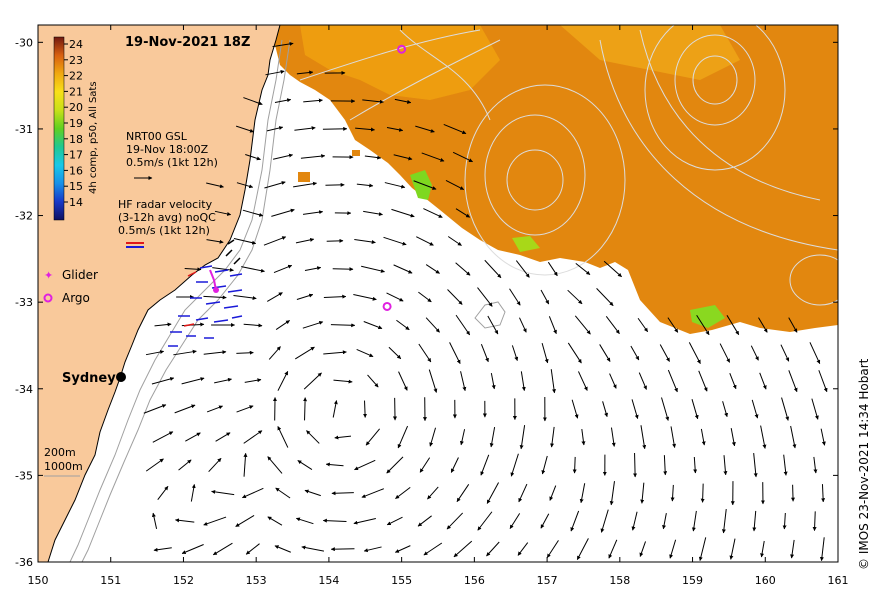 Image resolution: width=879 pixels, height=600 pixels. What do you see at coordinates (76, 76) in the screenshot?
I see `colorbar-tick-label: 22` at bounding box center [76, 76].